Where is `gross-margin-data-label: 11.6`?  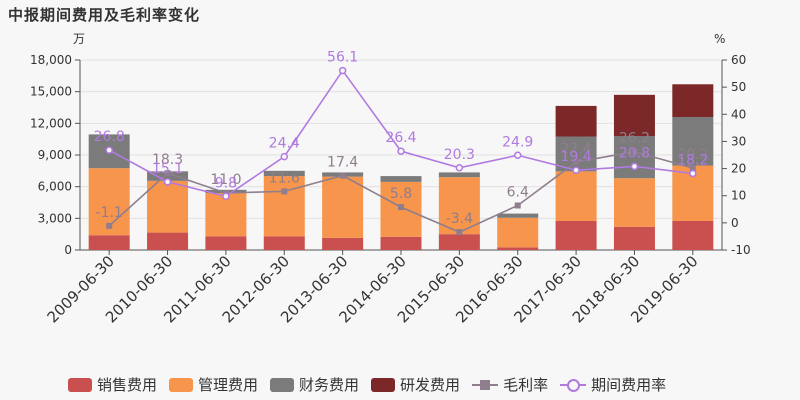
gross-margin-data-label: 11.6 is located at coordinates (284, 178).